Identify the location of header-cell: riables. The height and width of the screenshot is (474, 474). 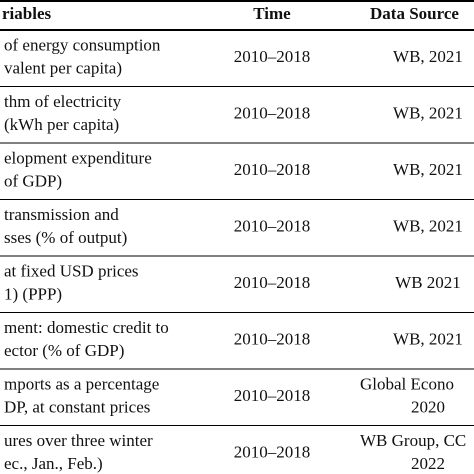
(26, 13).